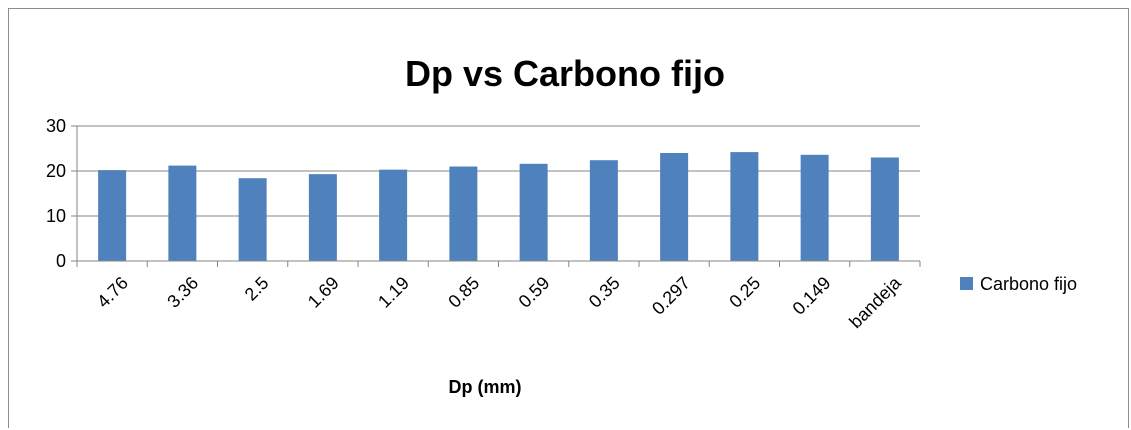  I want to click on x-tick-label: 0.149, so click(812, 296).